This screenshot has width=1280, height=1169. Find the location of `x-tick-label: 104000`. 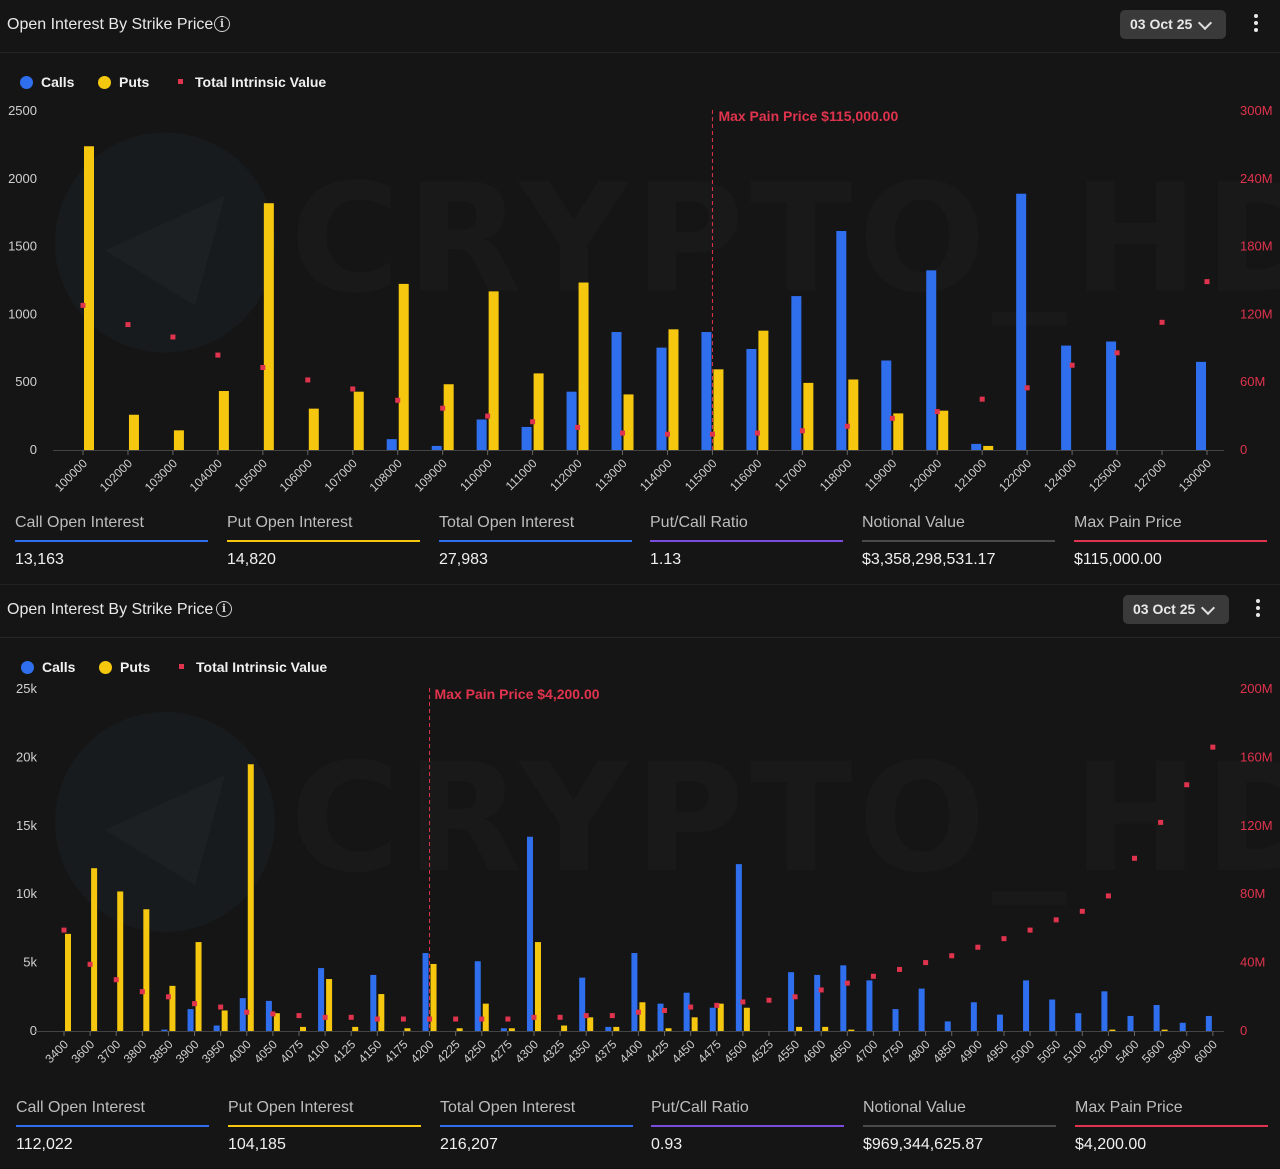

x-tick-label: 104000 is located at coordinates (206, 475).